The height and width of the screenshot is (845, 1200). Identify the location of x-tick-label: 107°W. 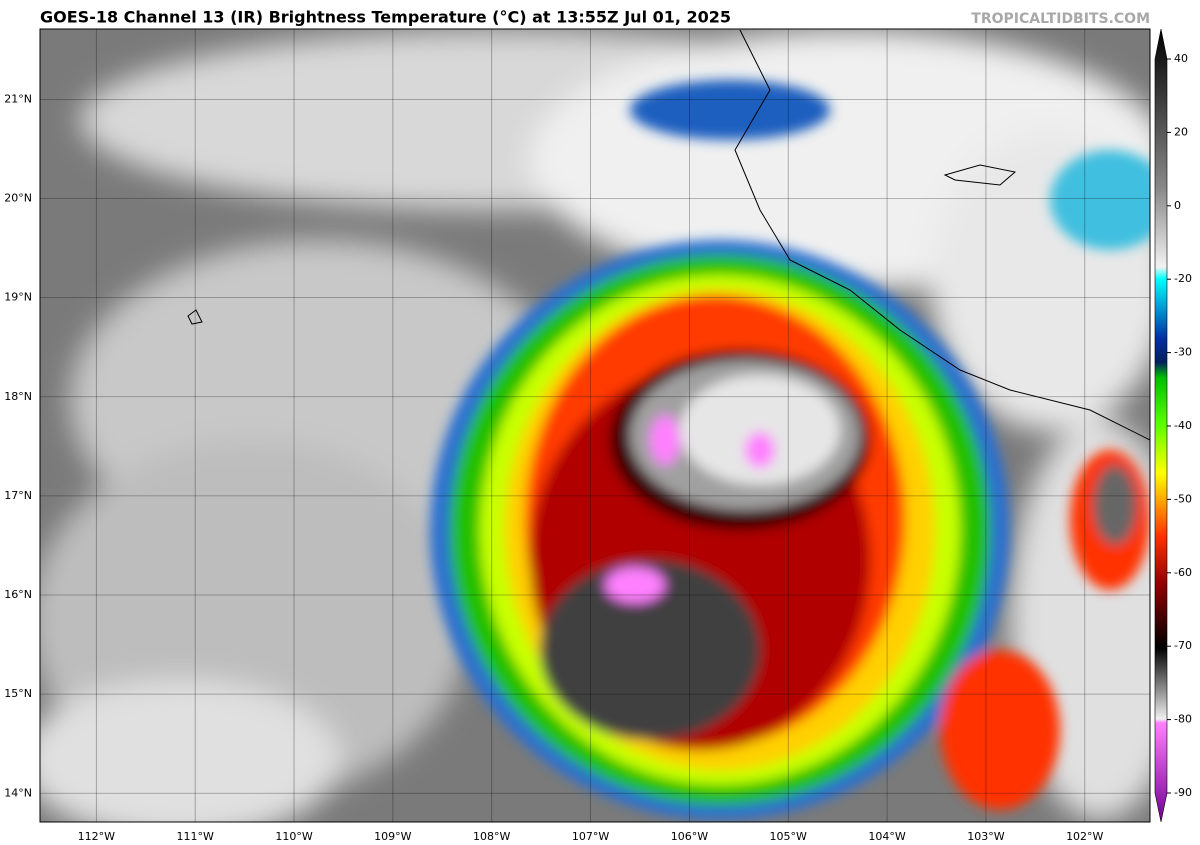
(590, 836).